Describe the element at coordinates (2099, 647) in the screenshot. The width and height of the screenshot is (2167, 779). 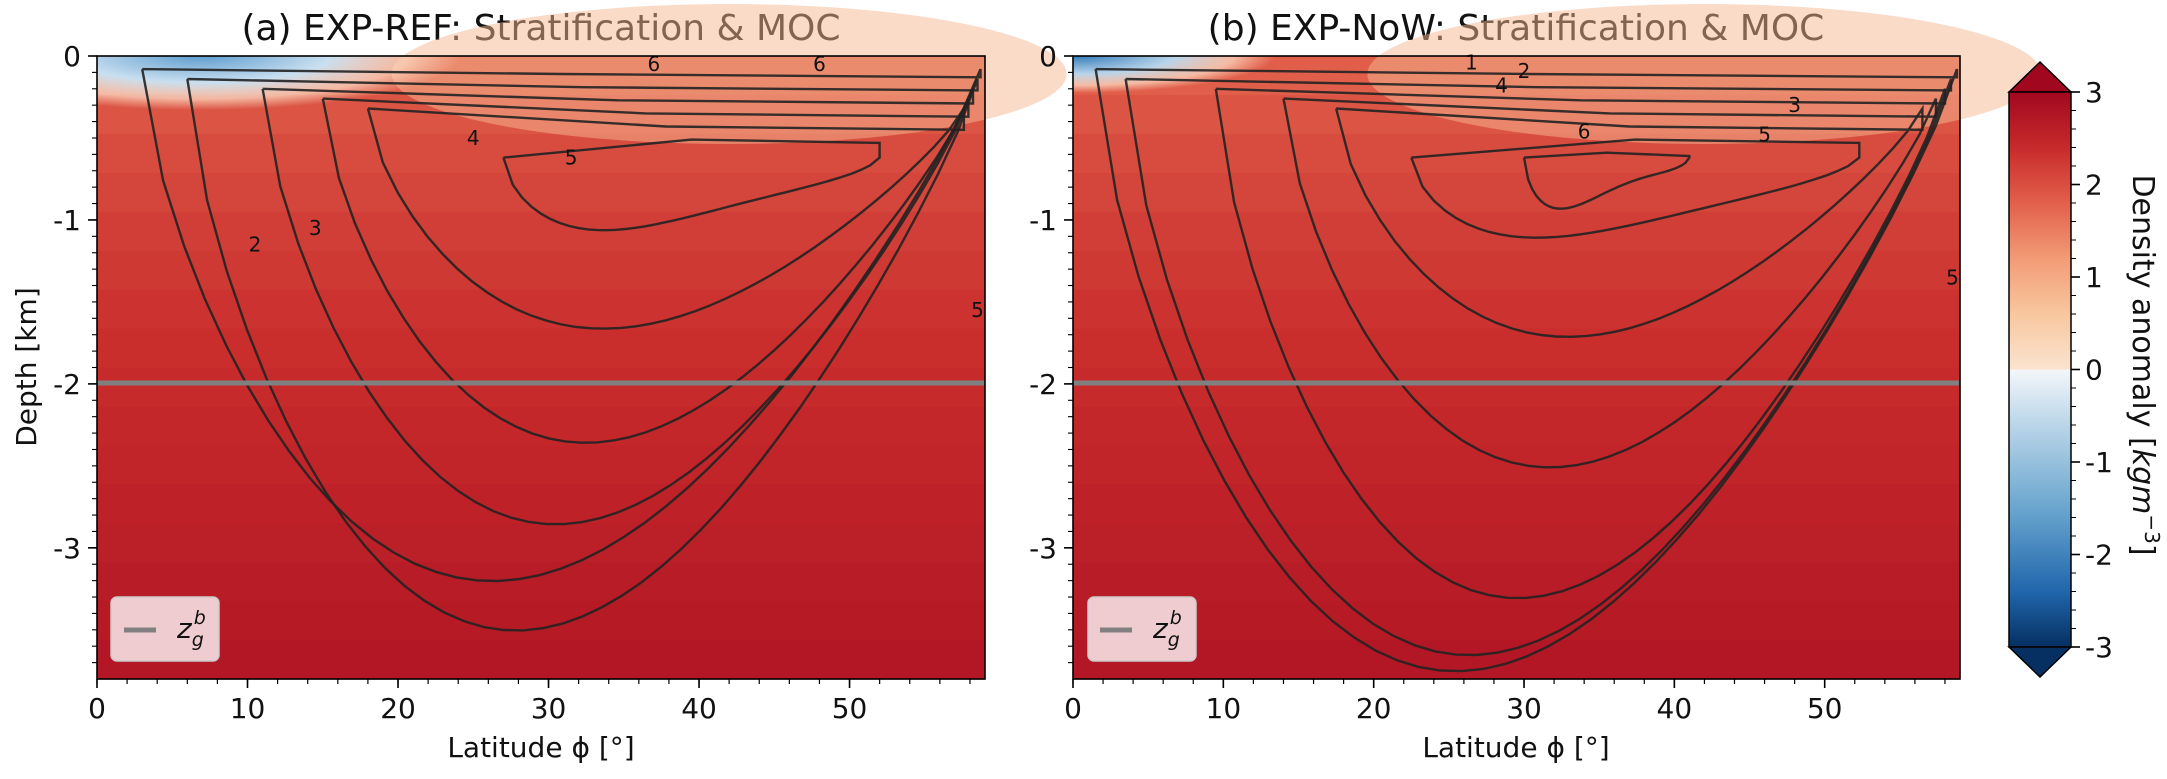
I see `colorbar-tick-label: -3` at that location.